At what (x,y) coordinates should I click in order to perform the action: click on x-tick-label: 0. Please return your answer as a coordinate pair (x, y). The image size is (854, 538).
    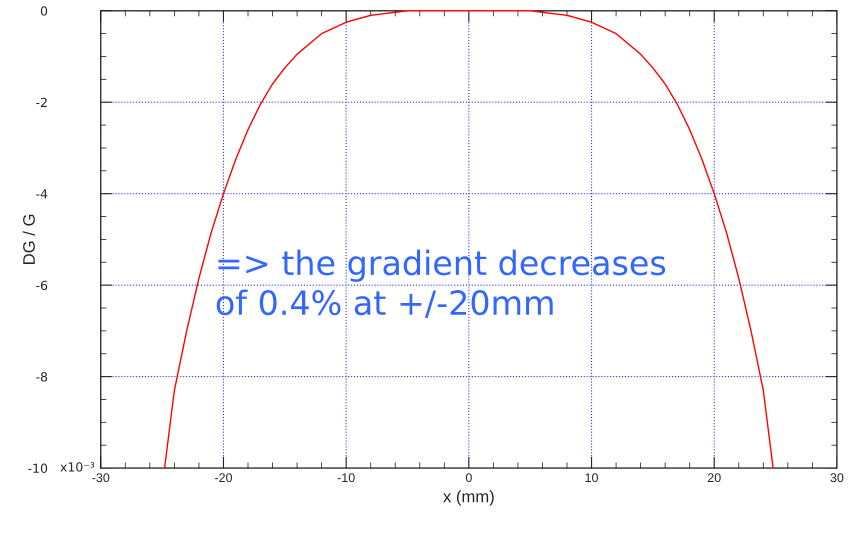
    Looking at the image, I should click on (469, 477).